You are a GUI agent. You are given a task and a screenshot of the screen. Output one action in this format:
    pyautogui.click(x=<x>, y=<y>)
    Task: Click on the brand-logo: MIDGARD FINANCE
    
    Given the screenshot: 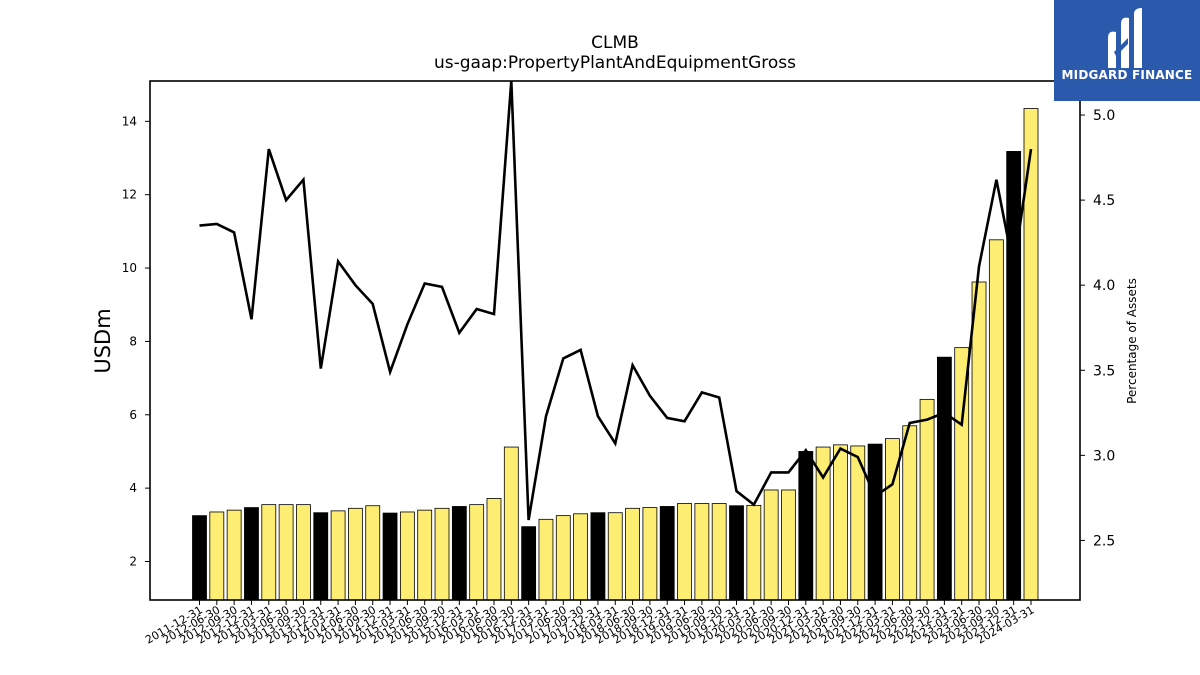 What is the action you would take?
    pyautogui.click(x=1127, y=50)
    